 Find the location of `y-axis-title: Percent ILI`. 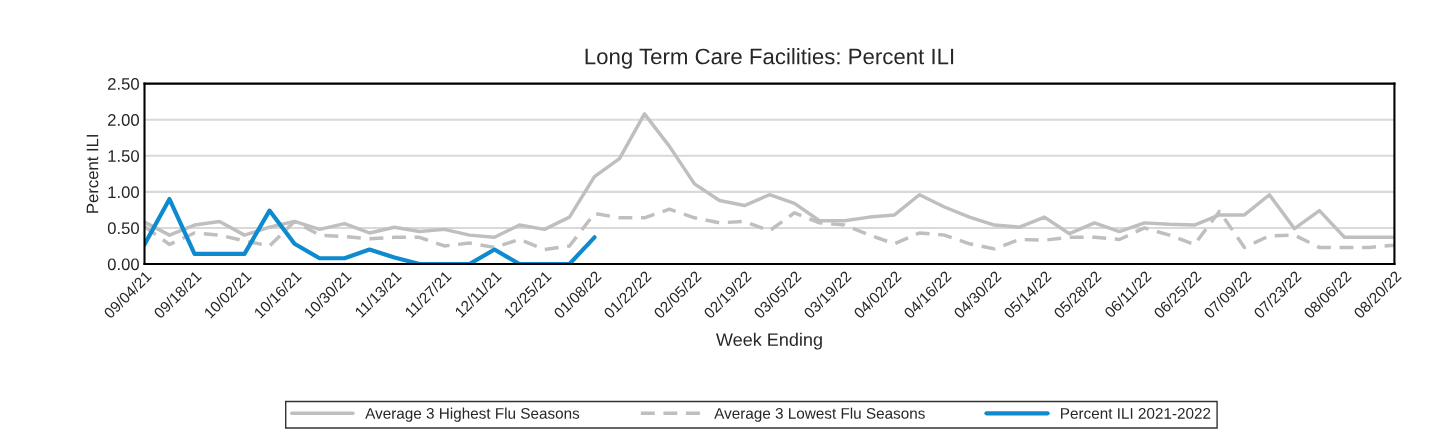

y-axis-title: Percent ILI is located at coordinates (92, 174).